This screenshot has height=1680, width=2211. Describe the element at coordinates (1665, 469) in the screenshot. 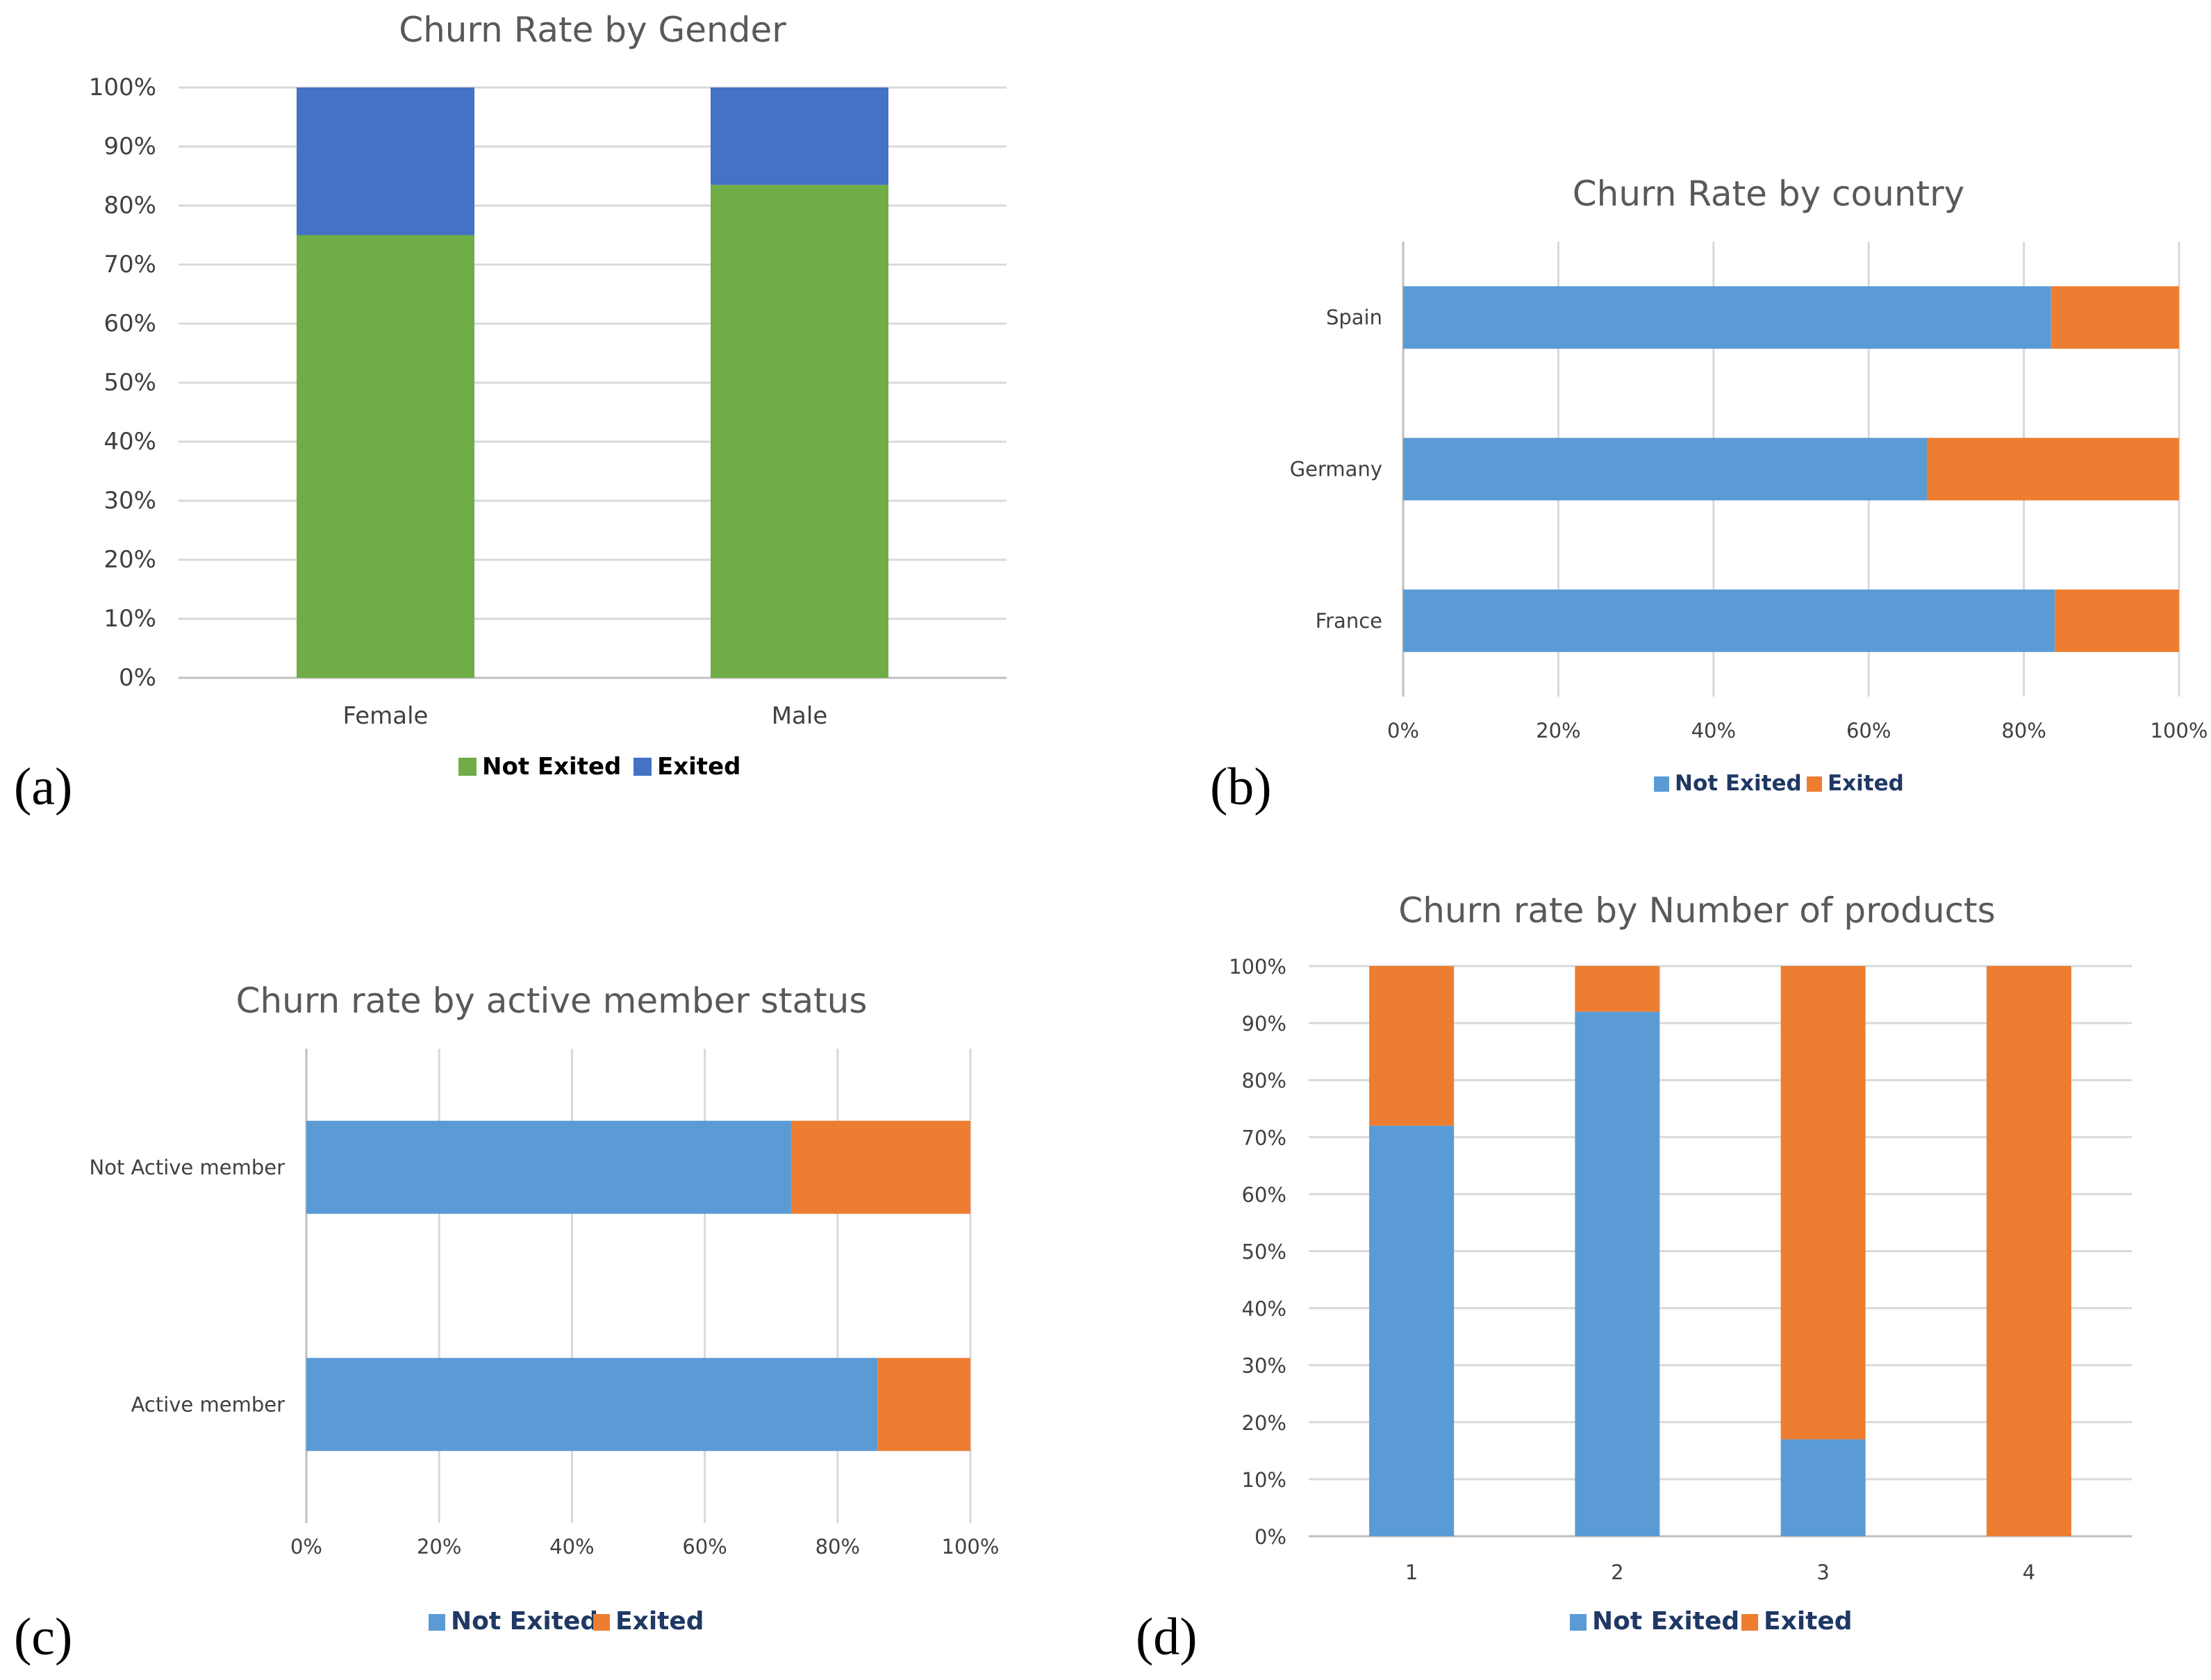

I see `bar-not-exited-germany` at that location.